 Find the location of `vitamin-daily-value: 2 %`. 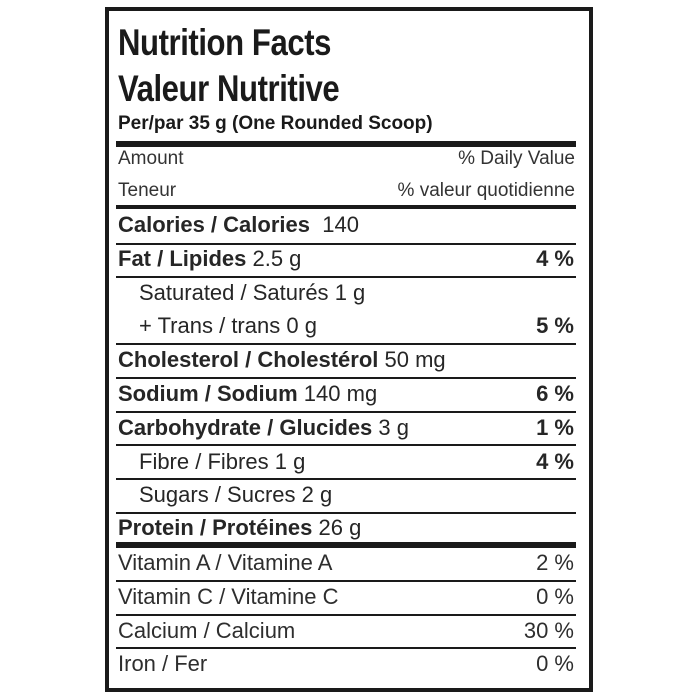

vitamin-daily-value: 2 % is located at coordinates (555, 562).